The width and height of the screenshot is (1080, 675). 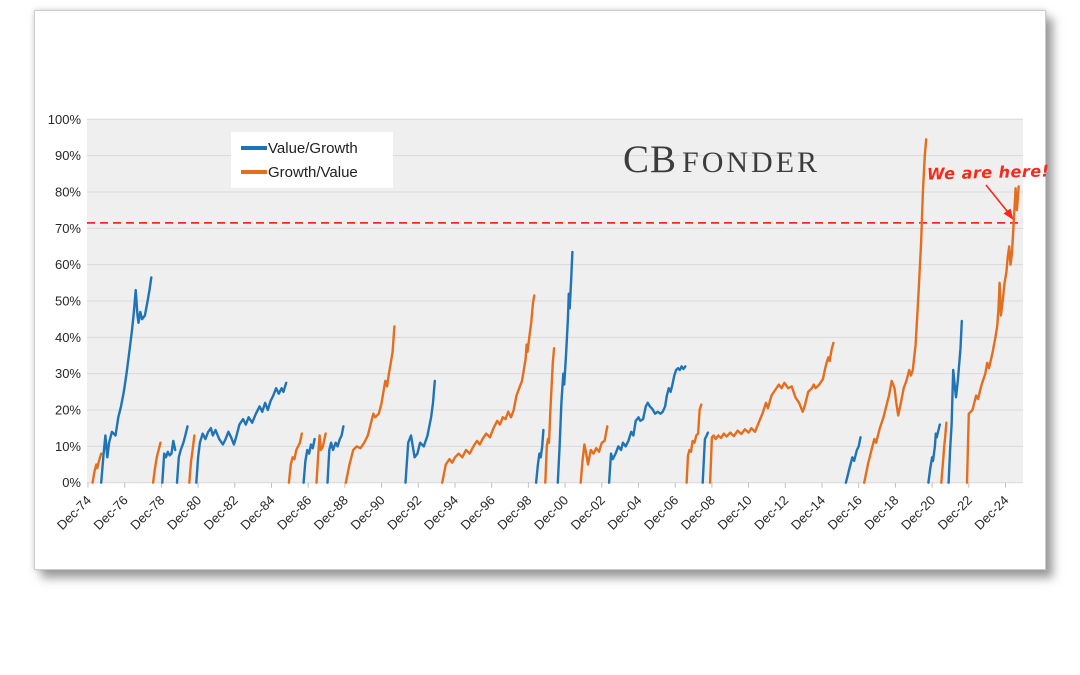 I want to click on we-are-here-arrowhead, so click(x=1008, y=214).